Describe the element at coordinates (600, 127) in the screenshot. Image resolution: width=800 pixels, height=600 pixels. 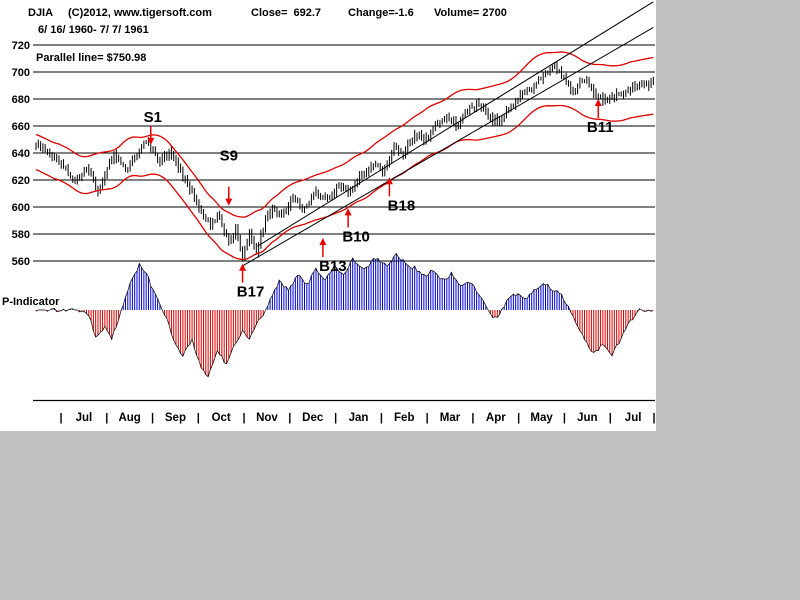
I see `annotation-label: B11` at that location.